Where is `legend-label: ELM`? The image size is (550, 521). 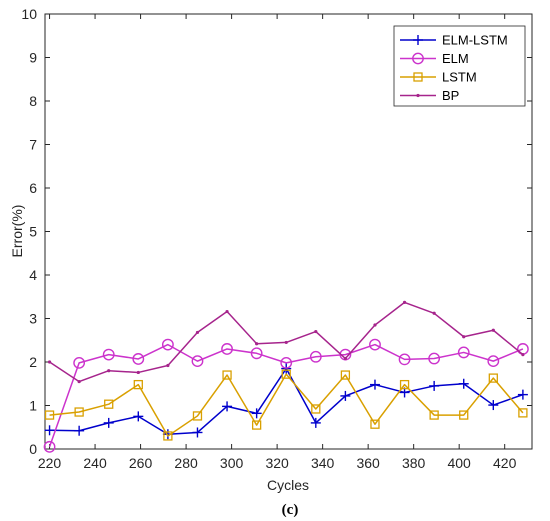
legend-label: ELM is located at coordinates (455, 58).